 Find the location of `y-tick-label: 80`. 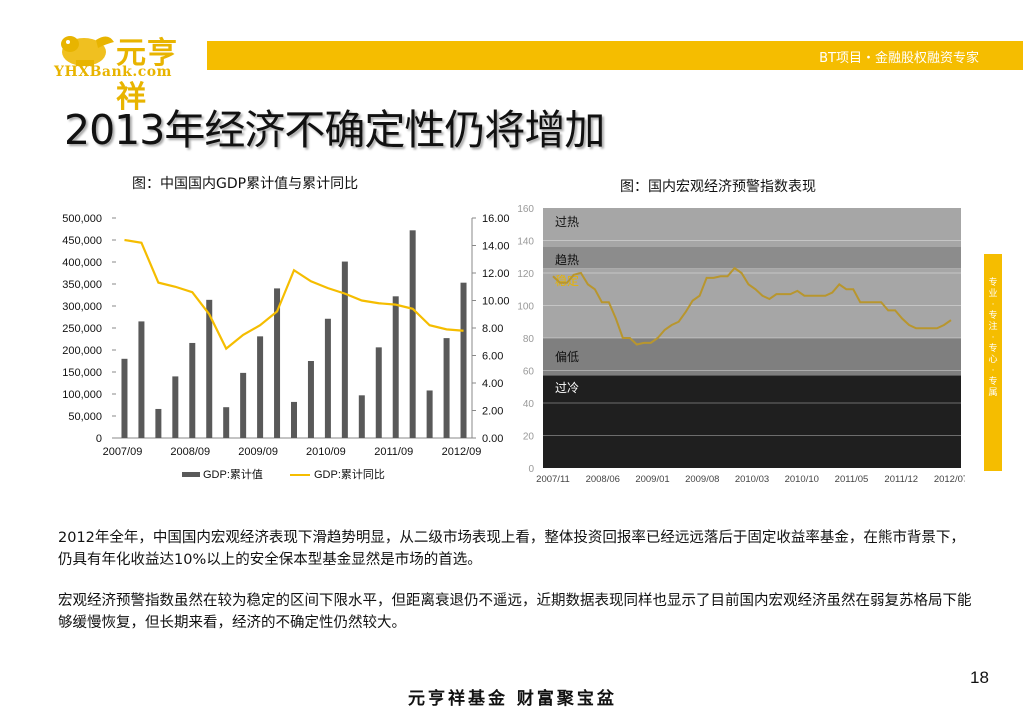

y-tick-label: 80 is located at coordinates (529, 339).